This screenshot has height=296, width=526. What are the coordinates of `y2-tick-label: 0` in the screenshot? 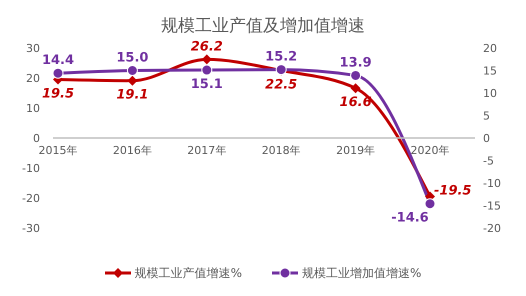 It's located at (486, 138).